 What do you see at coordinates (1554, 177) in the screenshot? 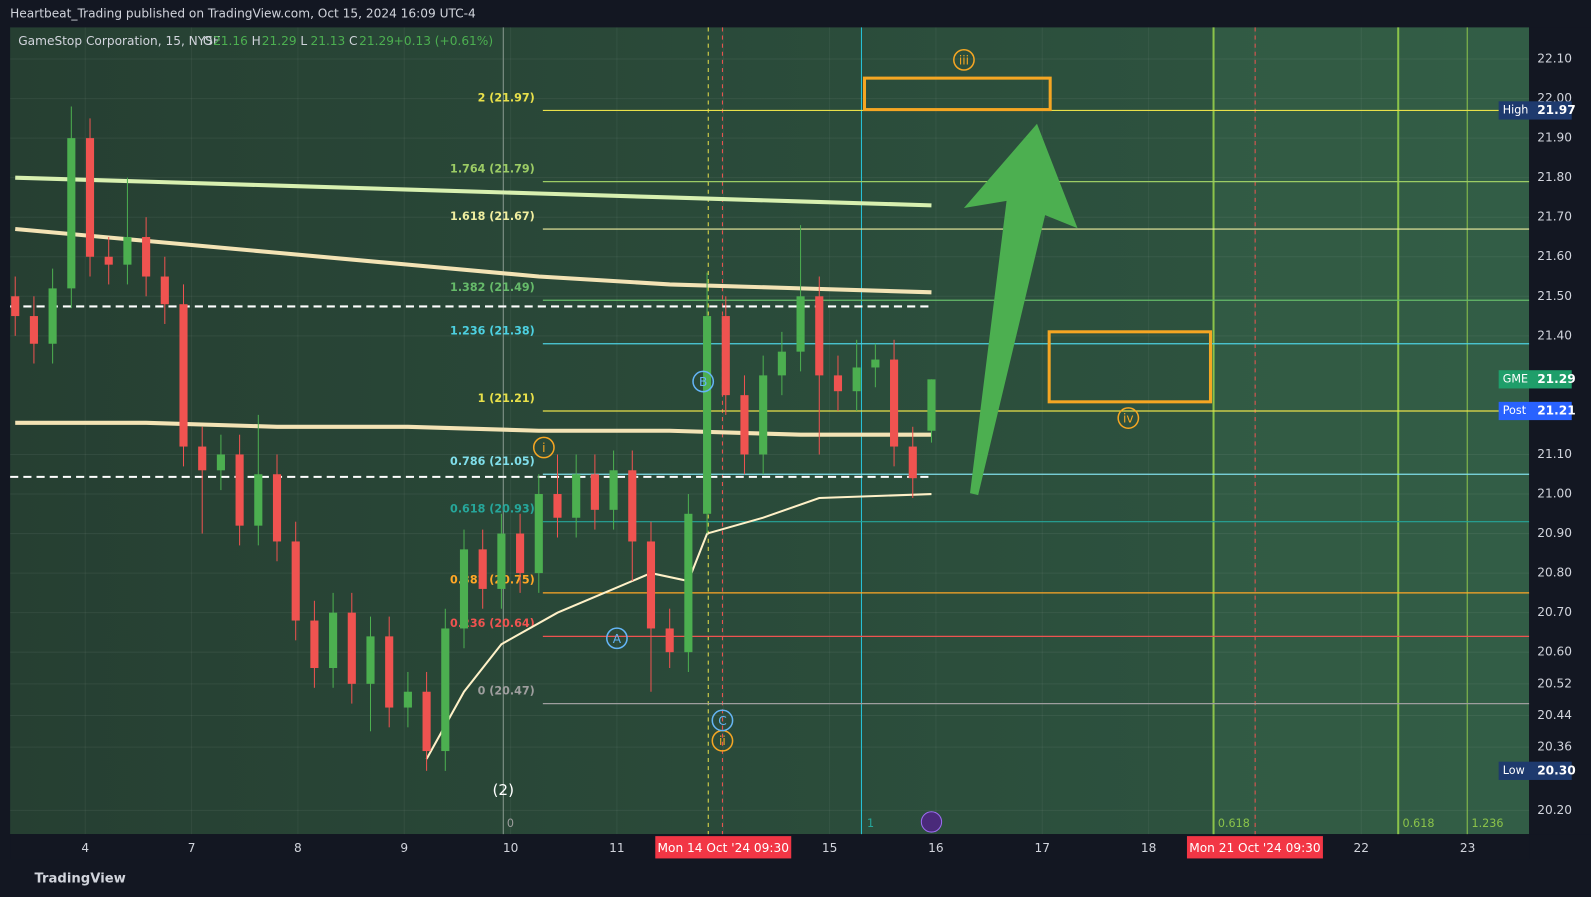
I see `y-tick-label: 21.80` at bounding box center [1554, 177].